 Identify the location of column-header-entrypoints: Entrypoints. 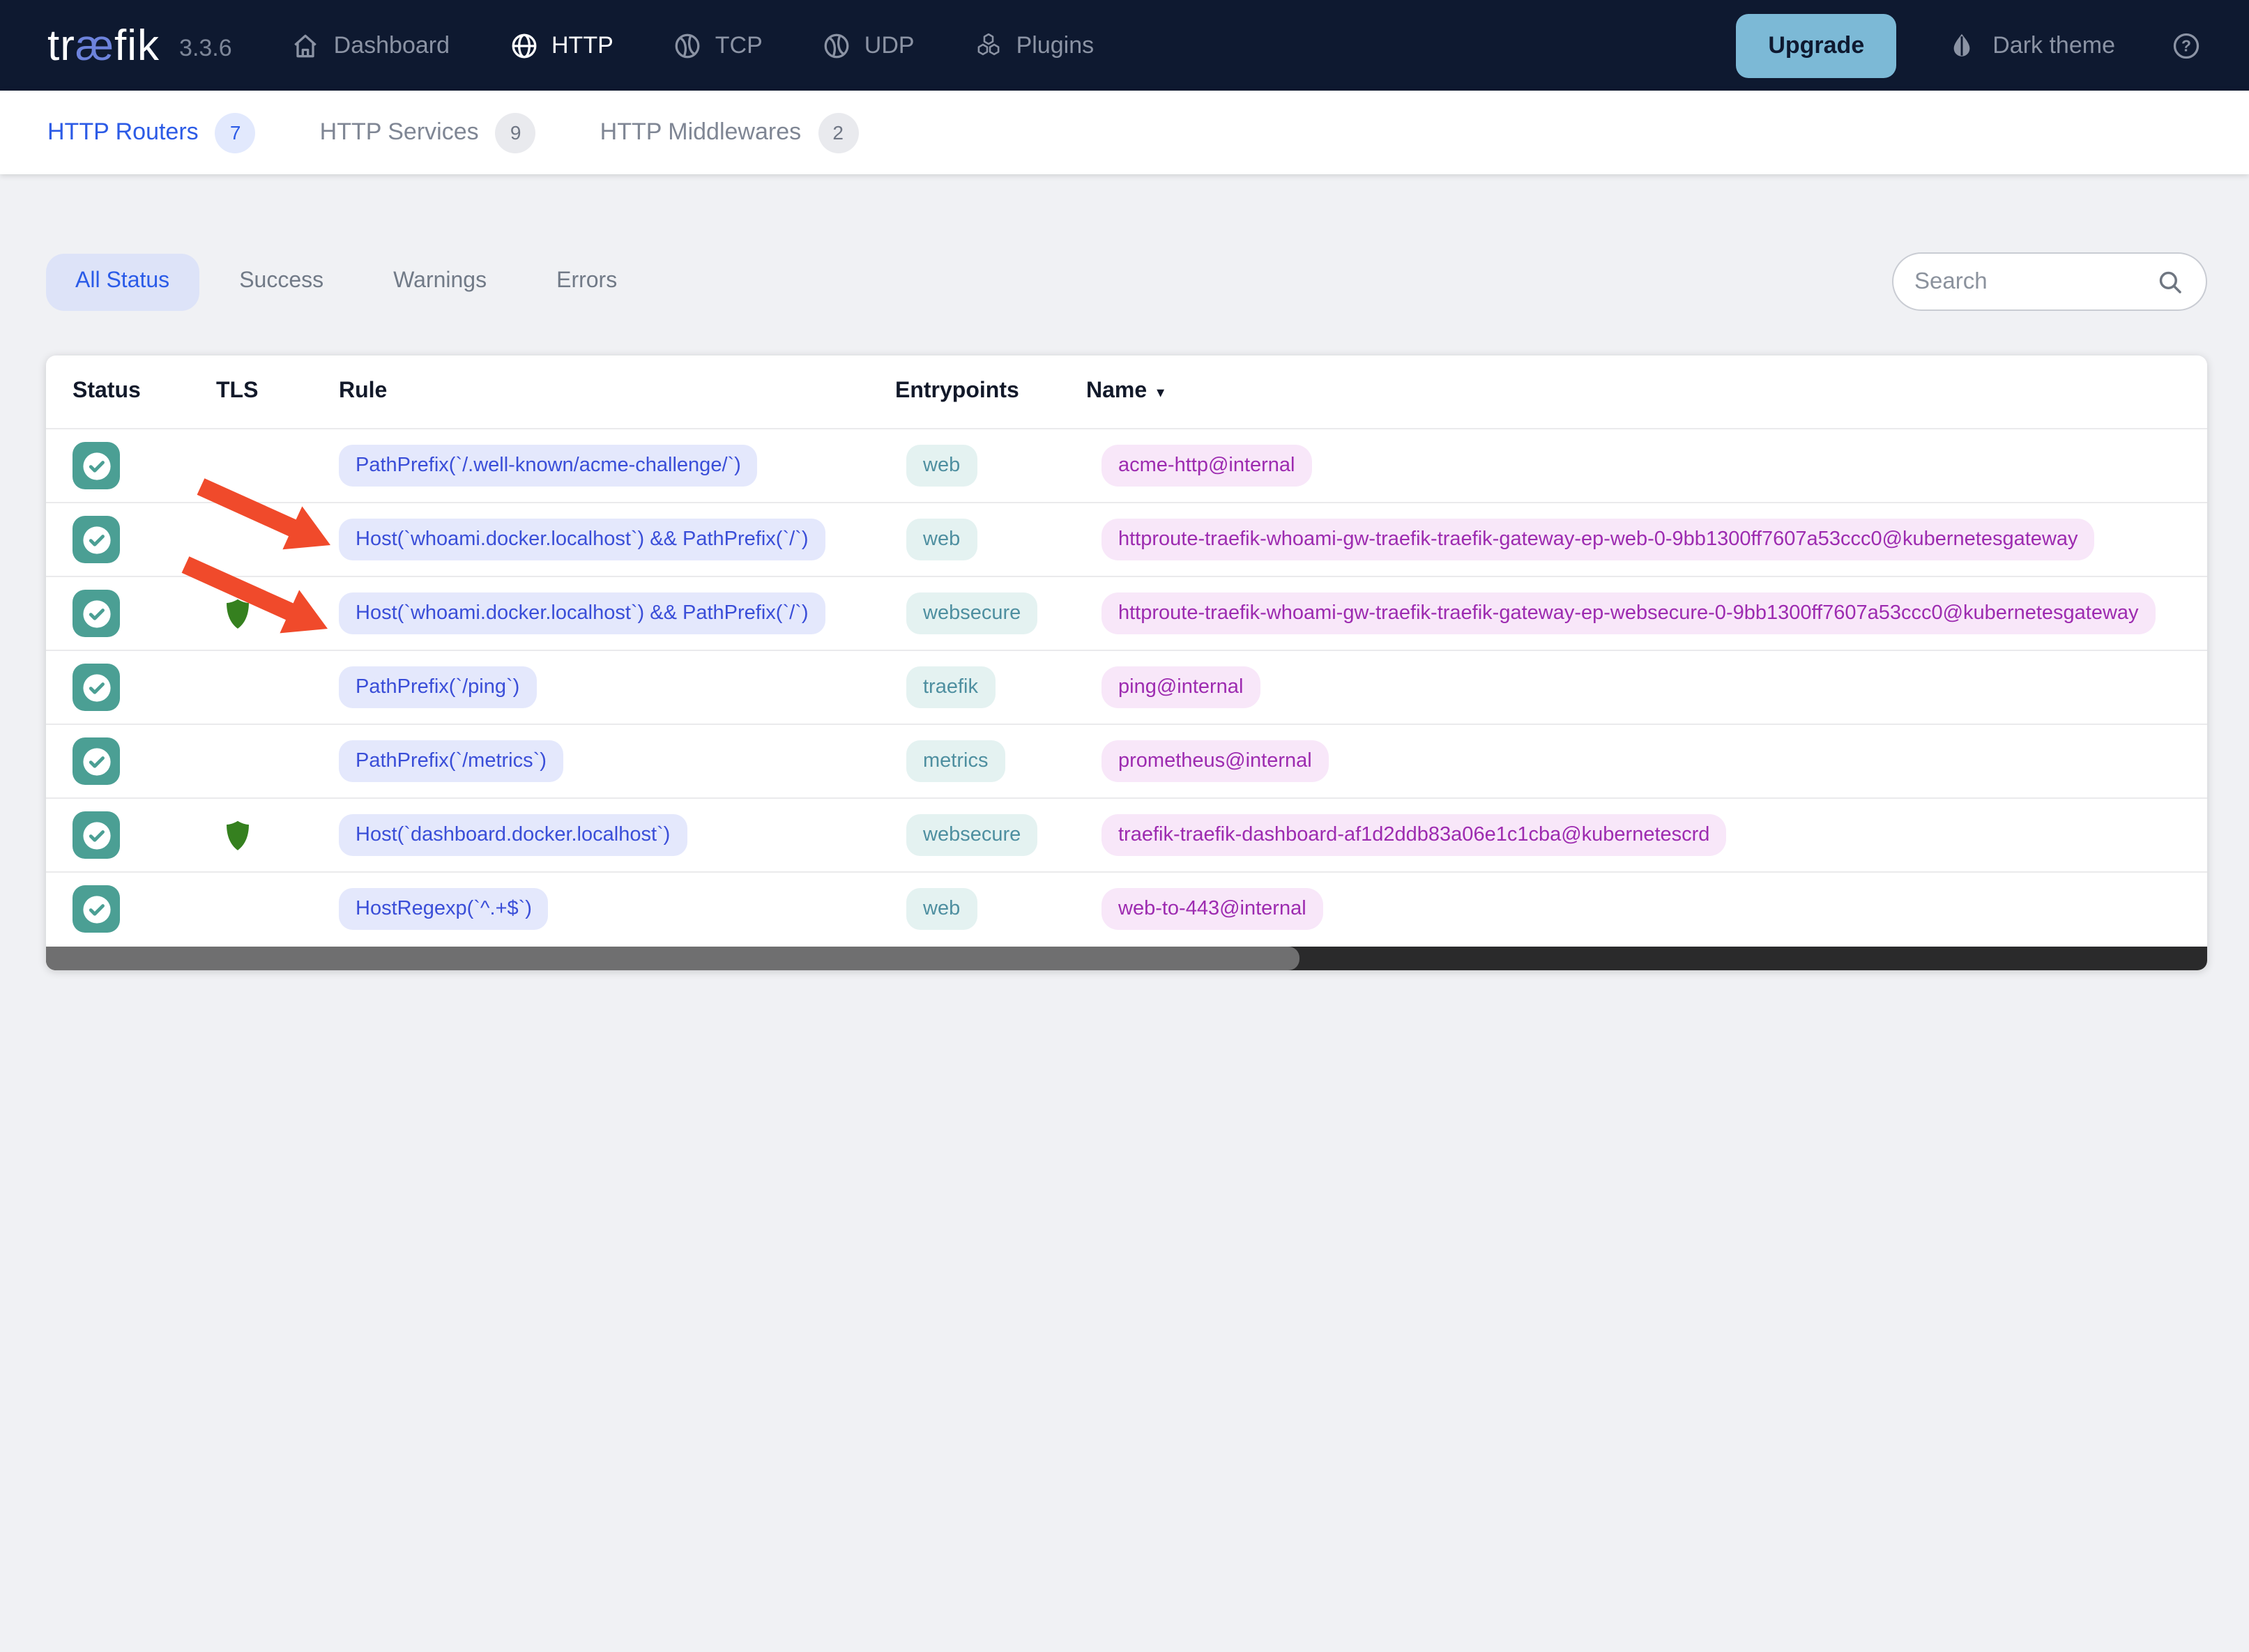
(990, 391).